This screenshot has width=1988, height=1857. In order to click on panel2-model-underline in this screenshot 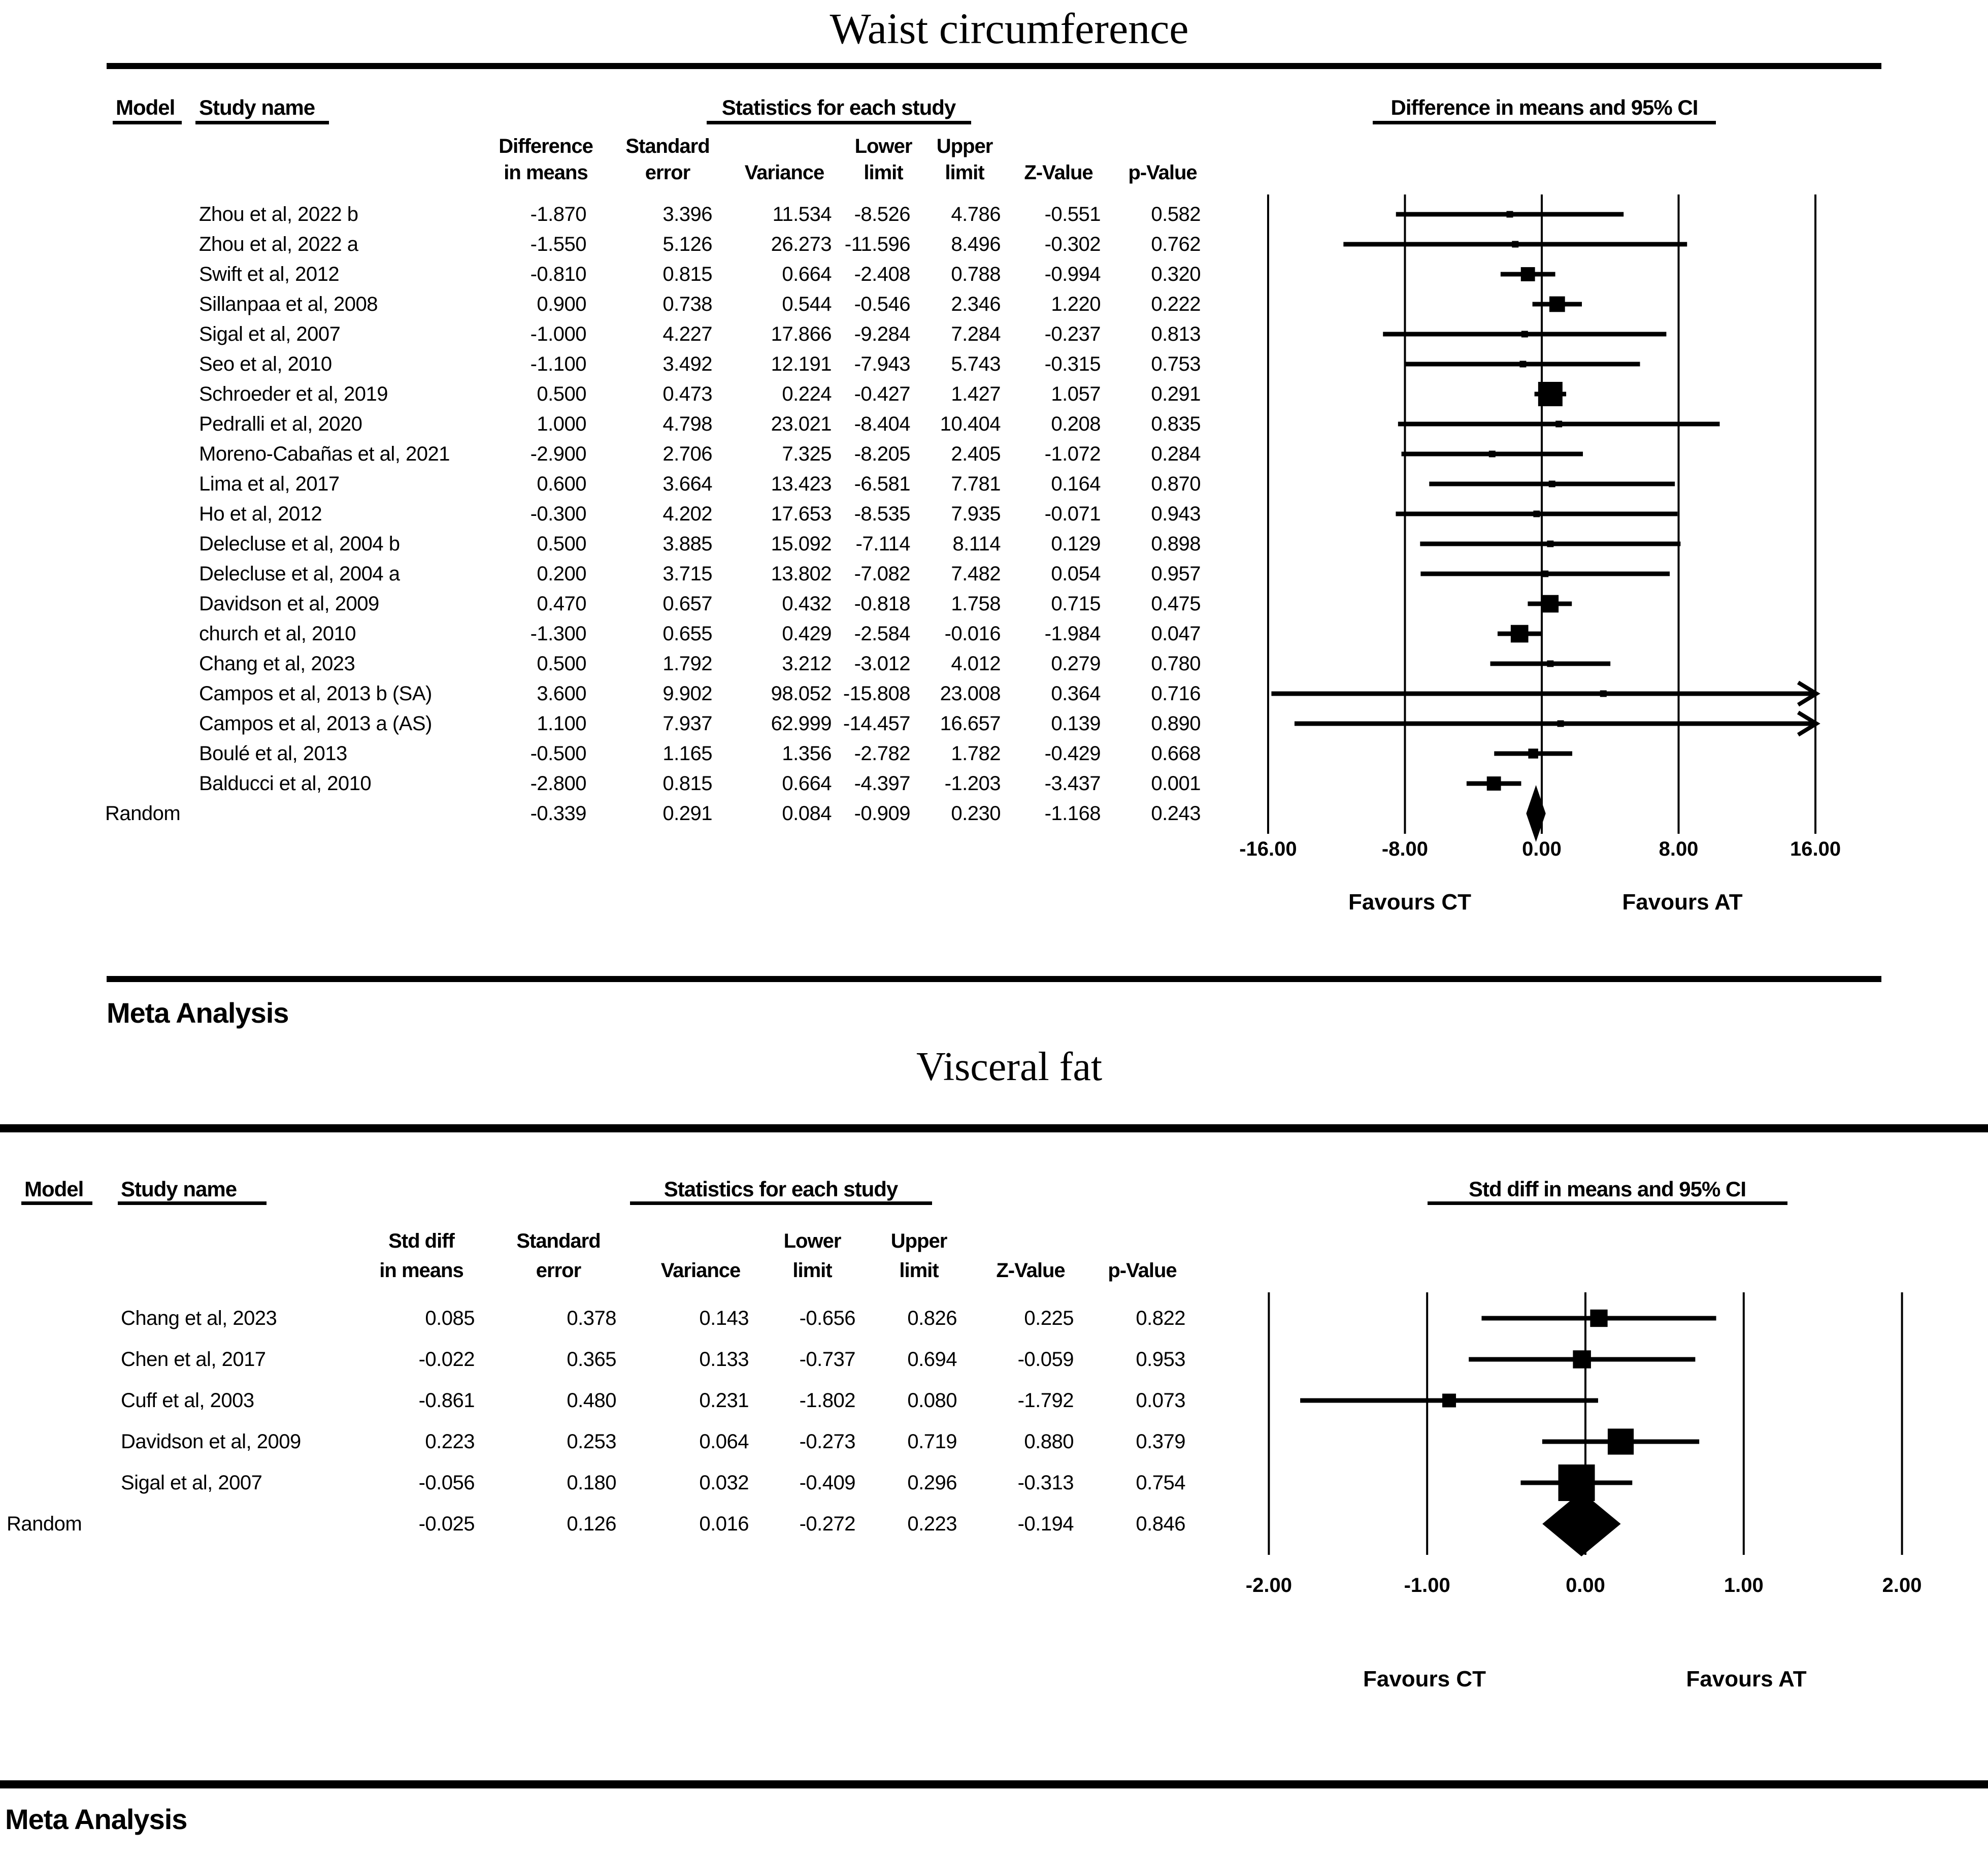, I will do `click(56, 1203)`.